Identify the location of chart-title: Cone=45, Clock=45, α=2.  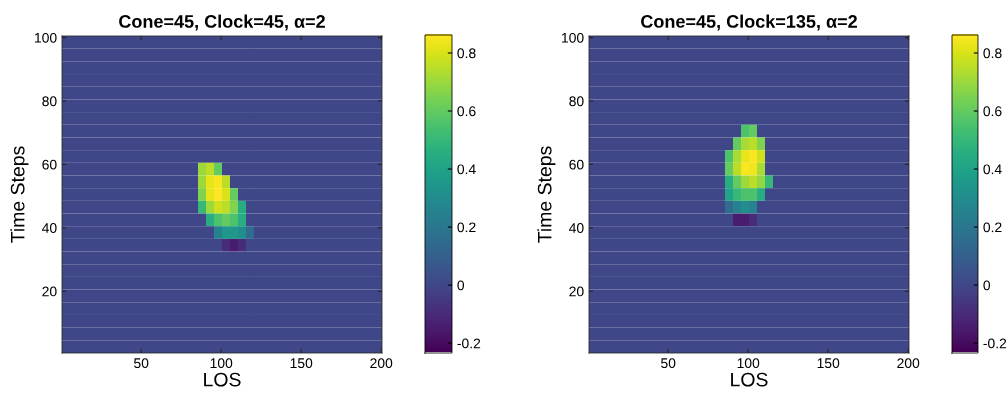
(222, 22).